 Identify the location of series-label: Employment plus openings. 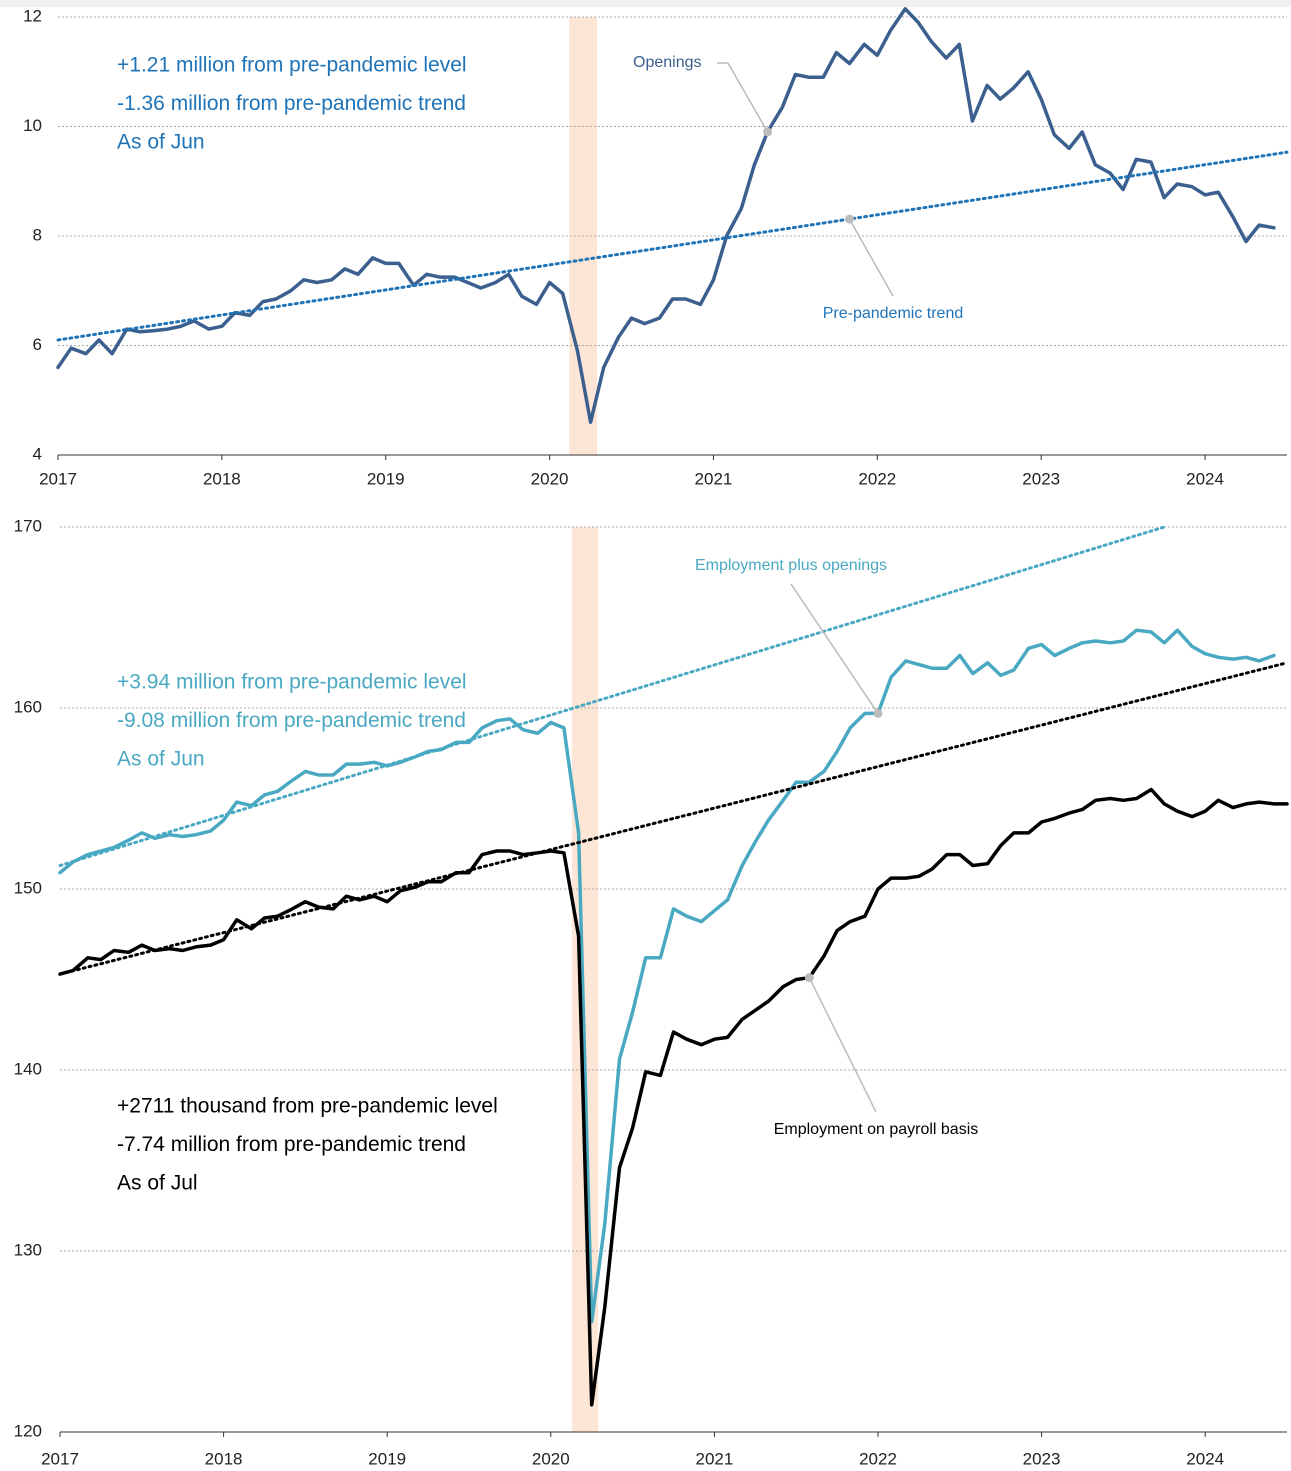
(791, 565).